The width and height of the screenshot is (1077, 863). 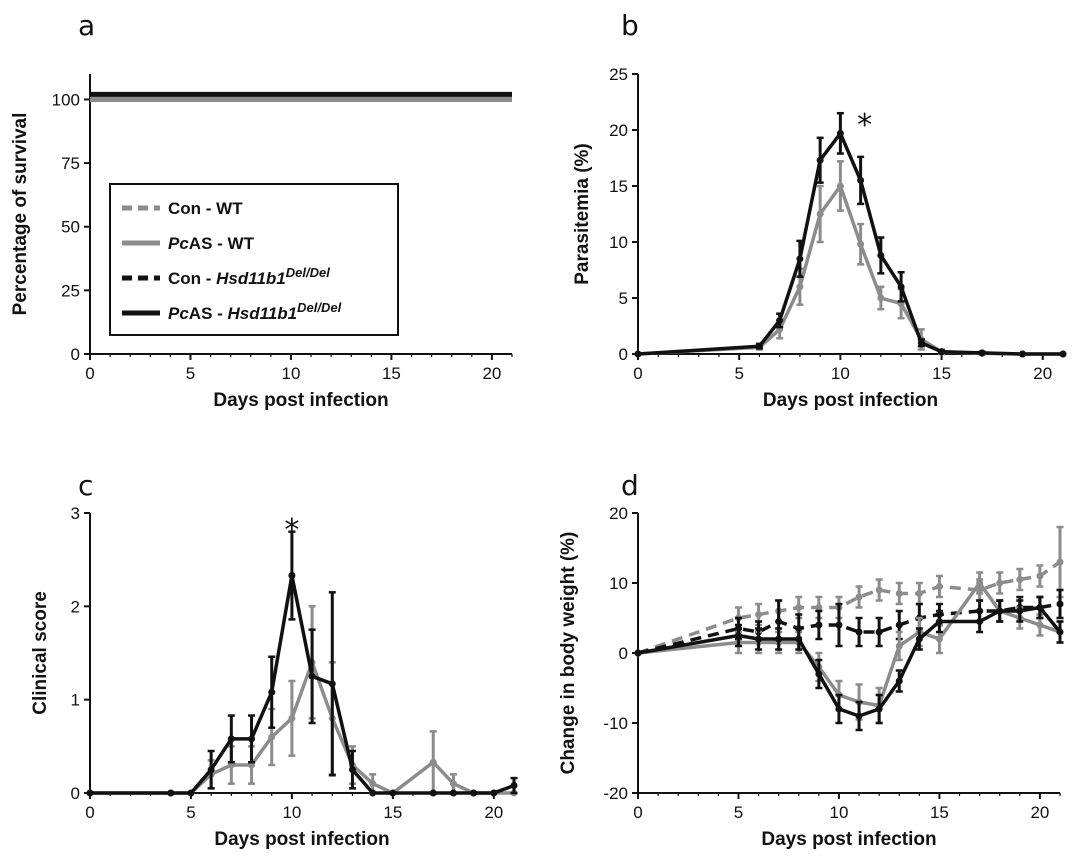 What do you see at coordinates (263, 313) in the screenshot?
I see `legend-label-part: Hsd11b1` at bounding box center [263, 313].